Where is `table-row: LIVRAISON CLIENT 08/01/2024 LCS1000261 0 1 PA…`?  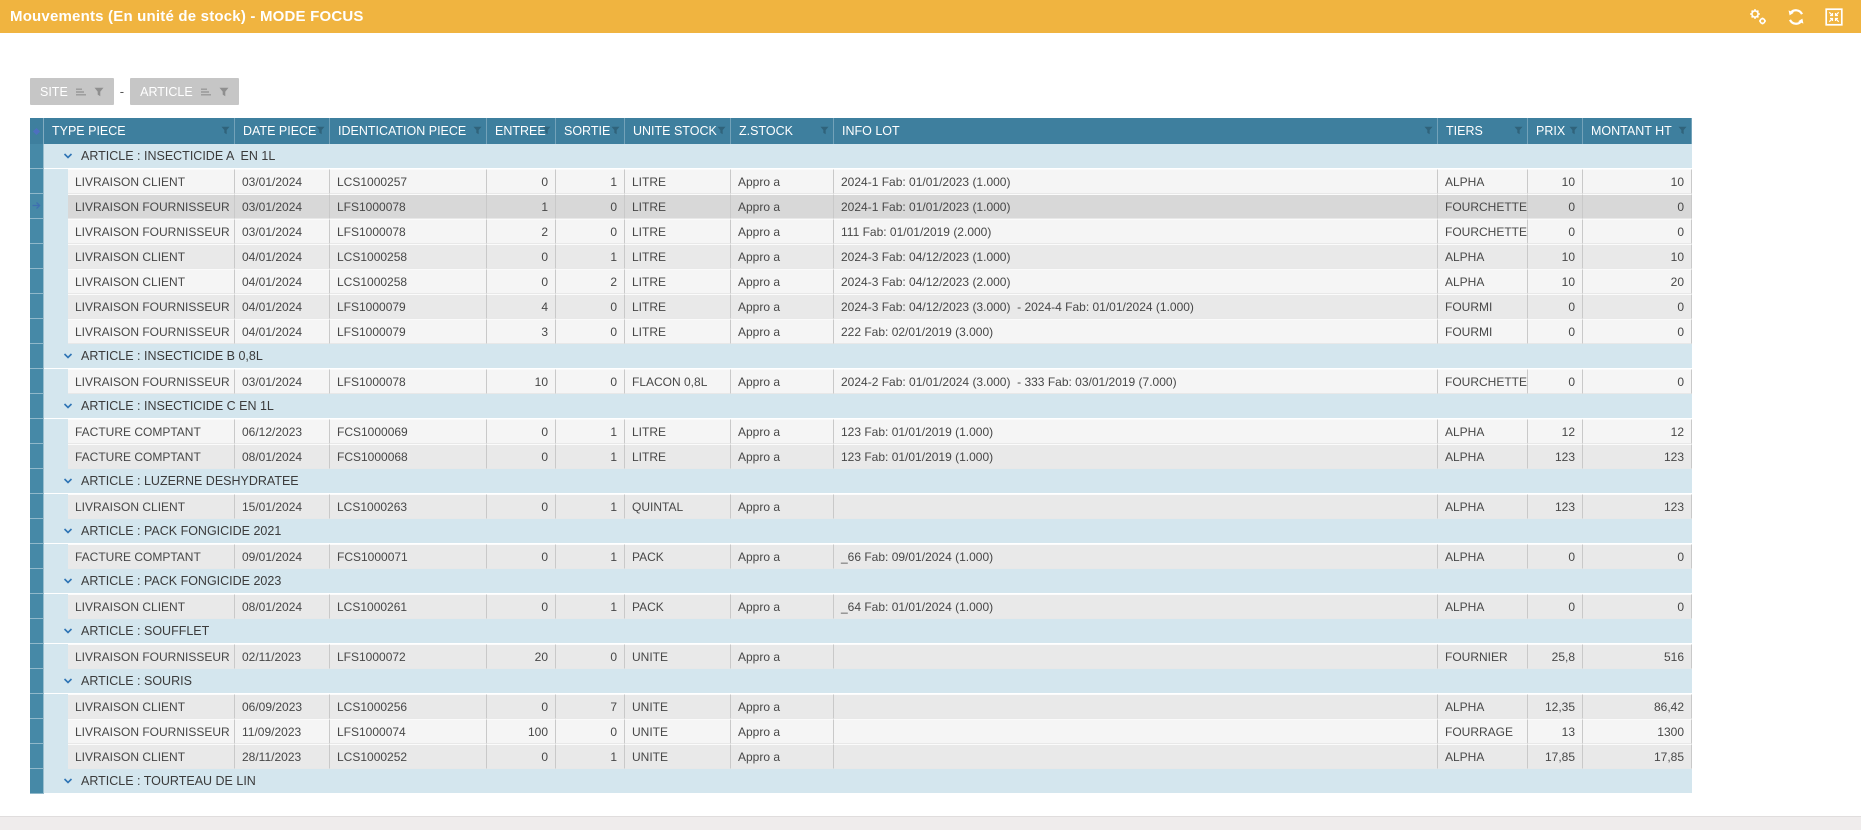 table-row: LIVRAISON CLIENT 08/01/2024 LCS1000261 0 1 PA… is located at coordinates (861, 606).